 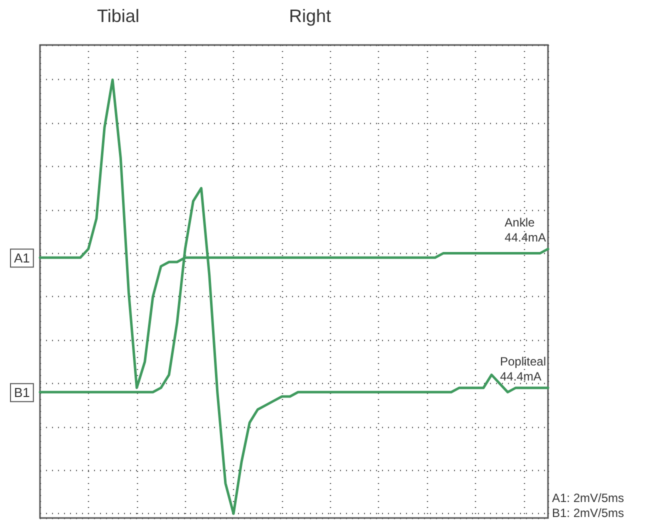 What do you see at coordinates (525, 229) in the screenshot?
I see `annotation: Ankle 44.4mA` at bounding box center [525, 229].